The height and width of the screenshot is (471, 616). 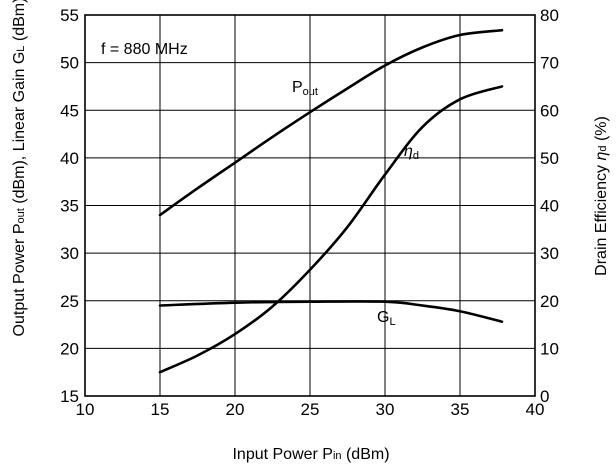 I want to click on y-left-tick-label: 15, so click(x=69, y=396).